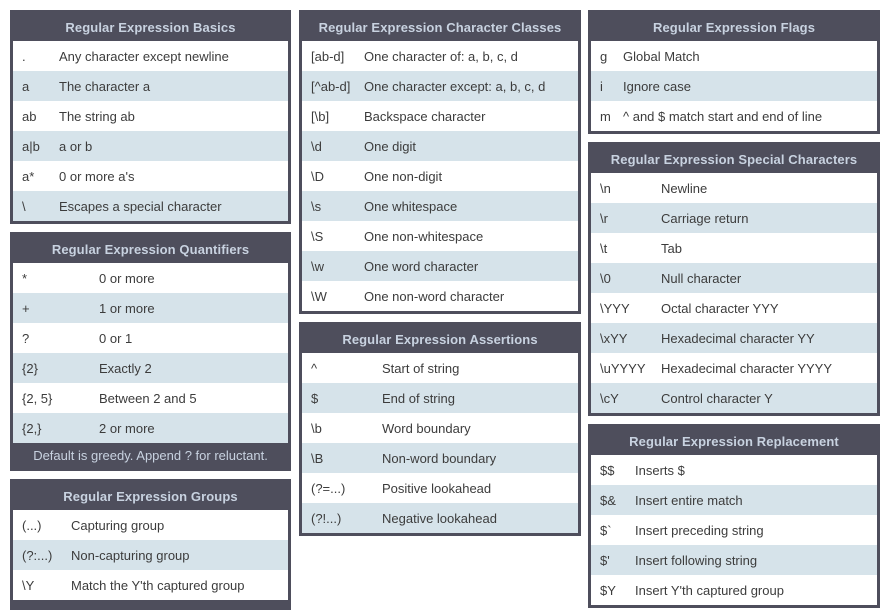 Image resolution: width=889 pixels, height=610 pixels. I want to click on regex-description: One non-whitespace, so click(424, 236).